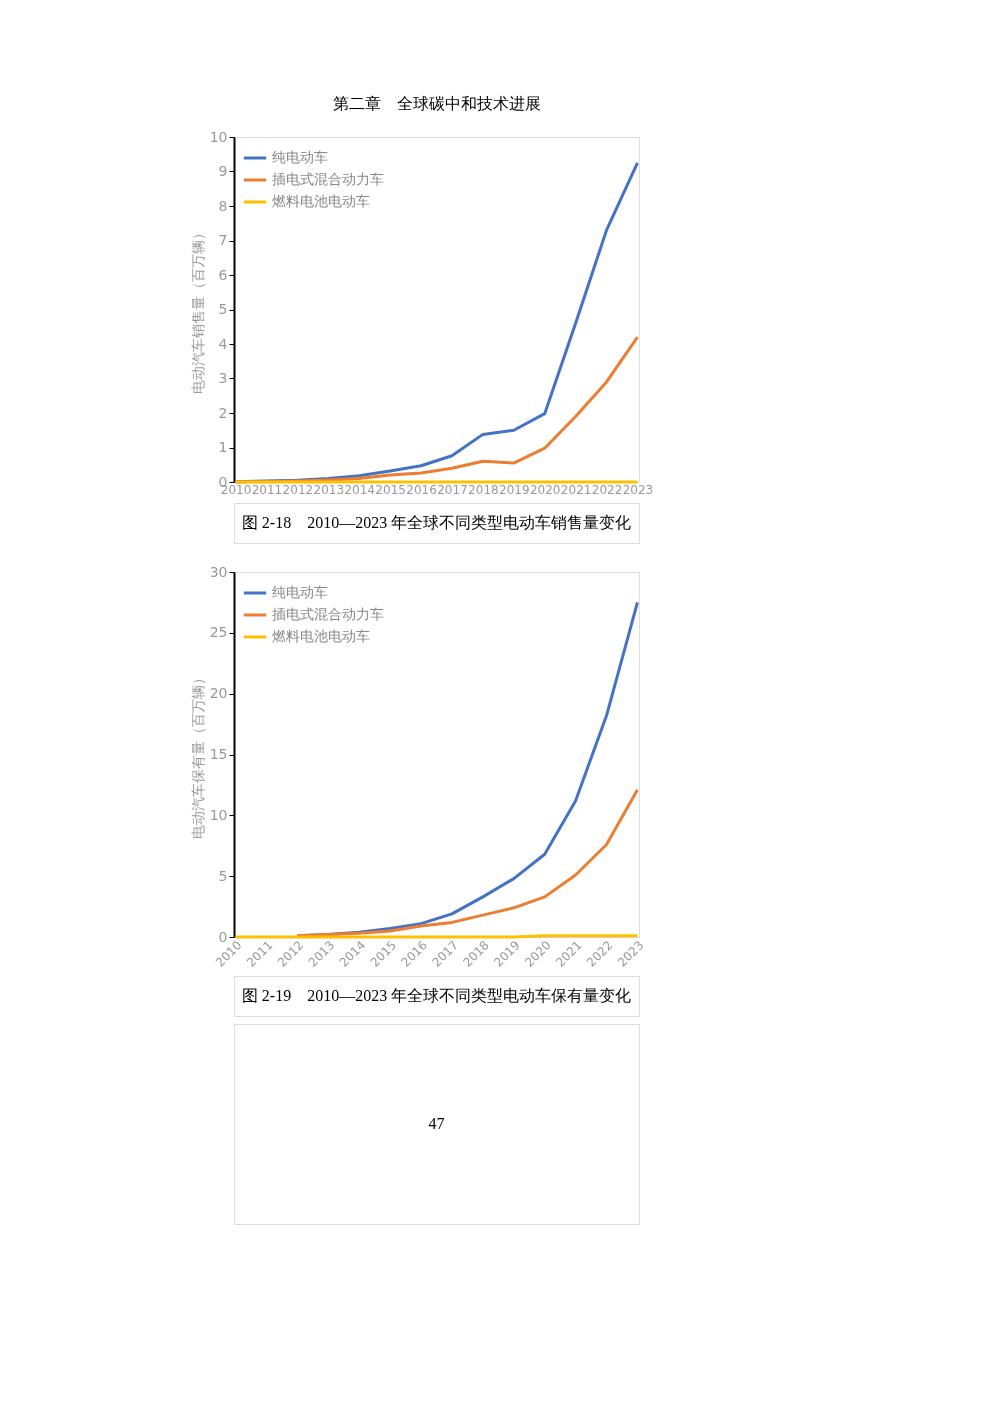 The height and width of the screenshot is (1403, 992). Describe the element at coordinates (223, 412) in the screenshot. I see `y-tick-label: 2` at that location.